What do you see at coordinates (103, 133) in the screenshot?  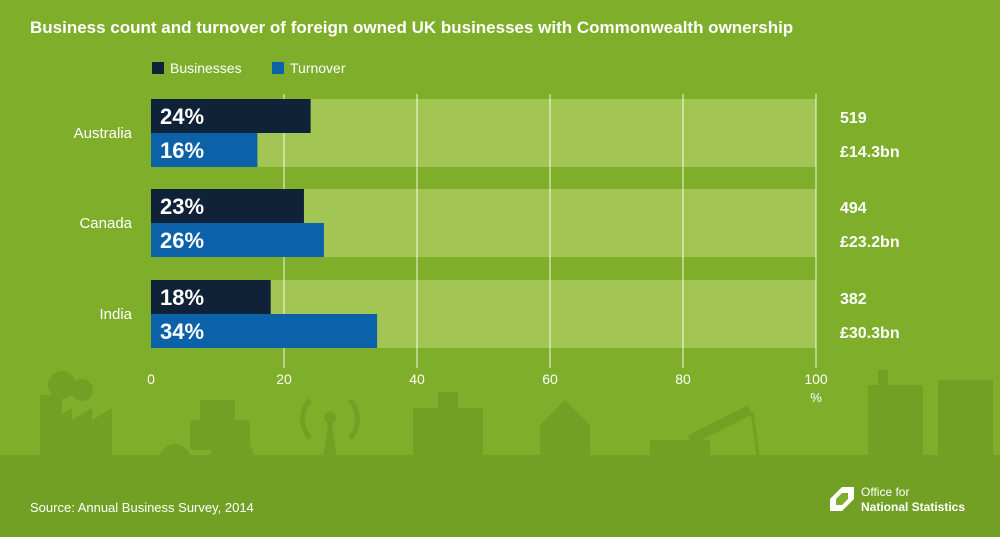 I see `category-label-australia: Australia` at bounding box center [103, 133].